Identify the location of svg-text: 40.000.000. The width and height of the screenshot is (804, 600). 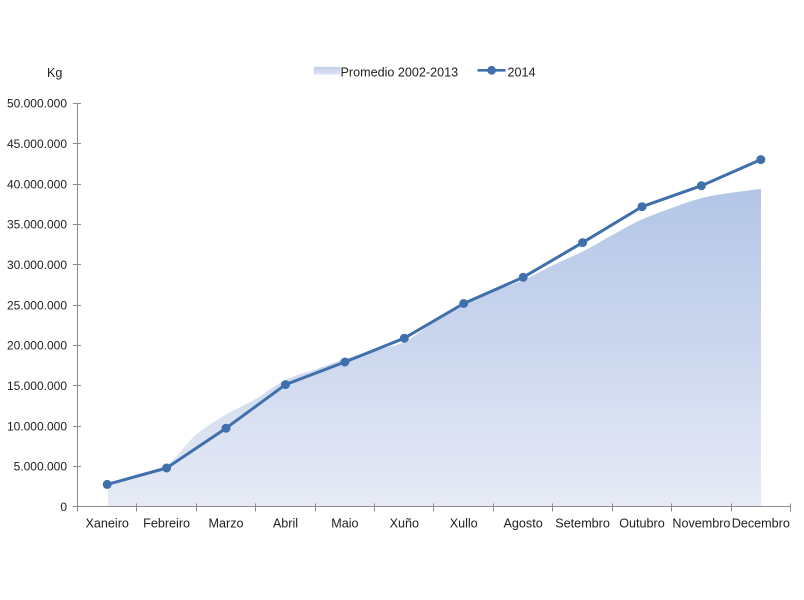
(37, 184).